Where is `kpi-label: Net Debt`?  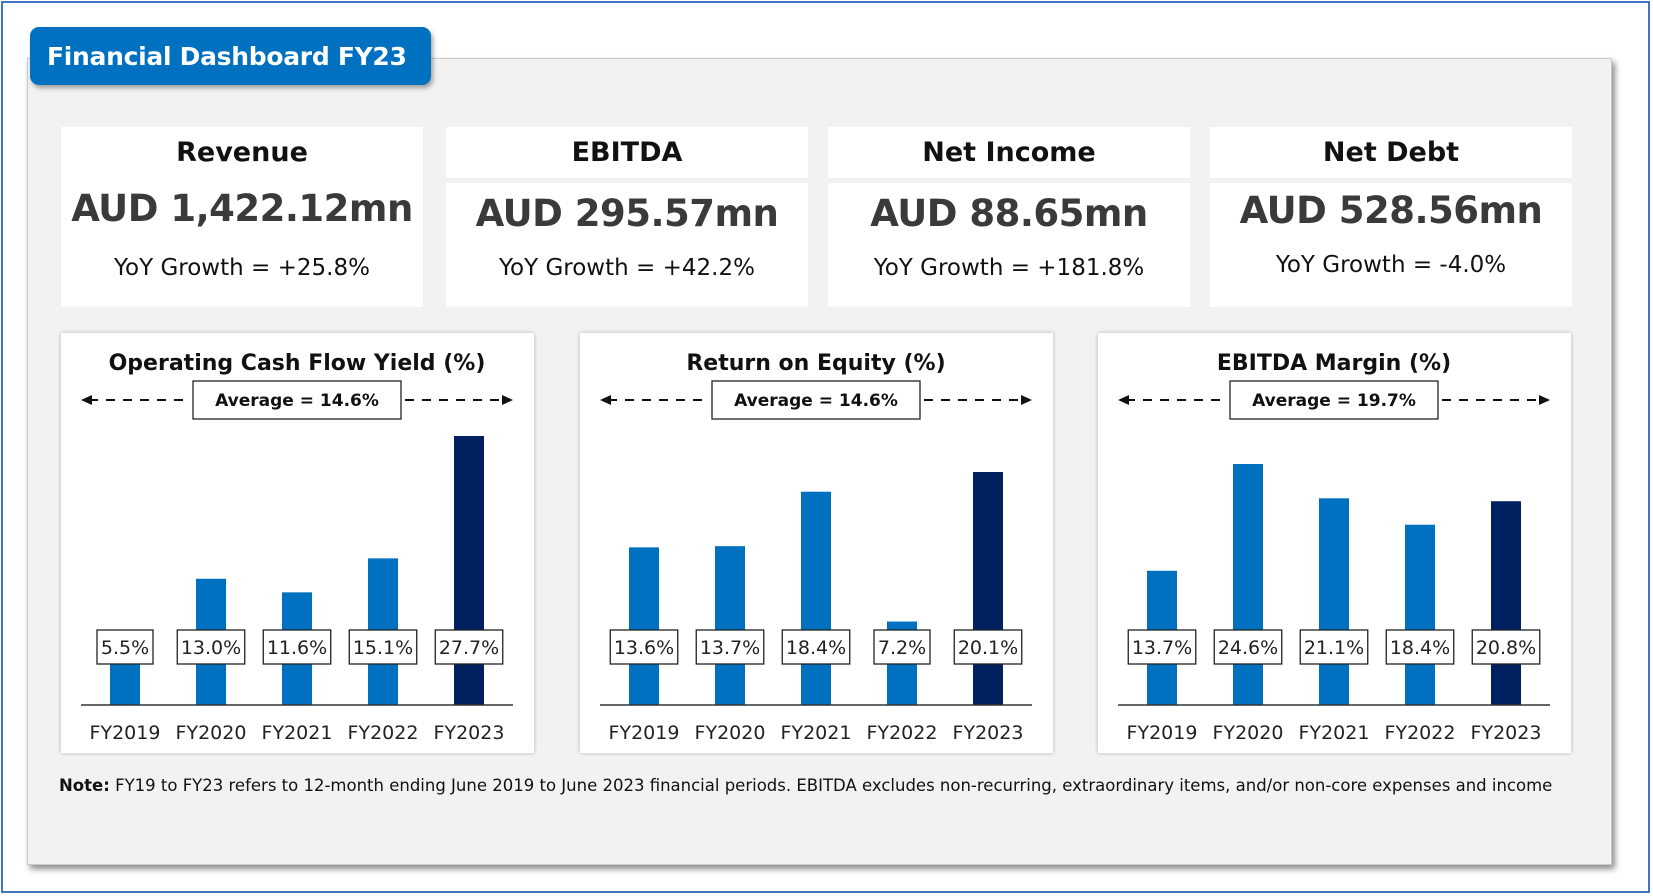
kpi-label: Net Debt is located at coordinates (1391, 152).